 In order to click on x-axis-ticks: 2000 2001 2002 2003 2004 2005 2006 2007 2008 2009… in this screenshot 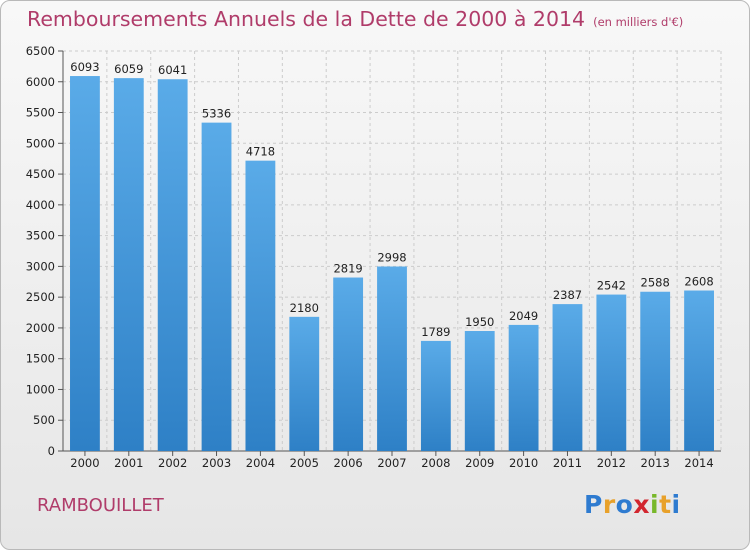, I will do `click(392, 460)`.